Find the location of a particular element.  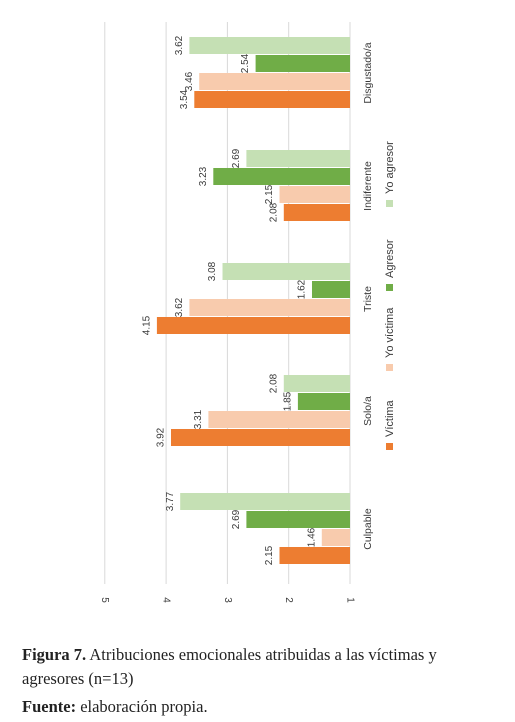

data-label: 3.54 is located at coordinates (184, 99).